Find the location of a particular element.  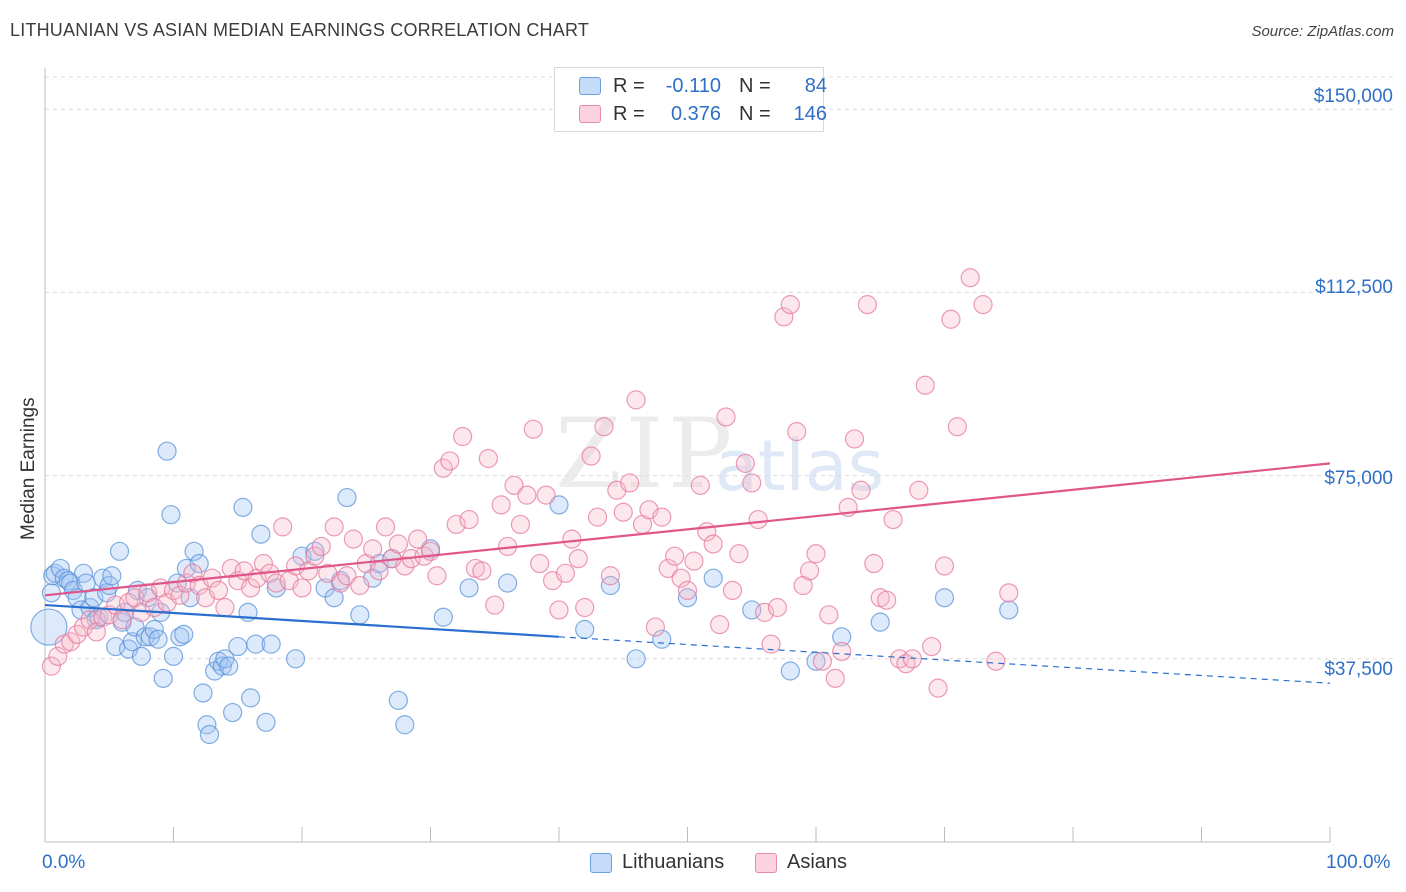

asian-trend-line is located at coordinates (687, 529).